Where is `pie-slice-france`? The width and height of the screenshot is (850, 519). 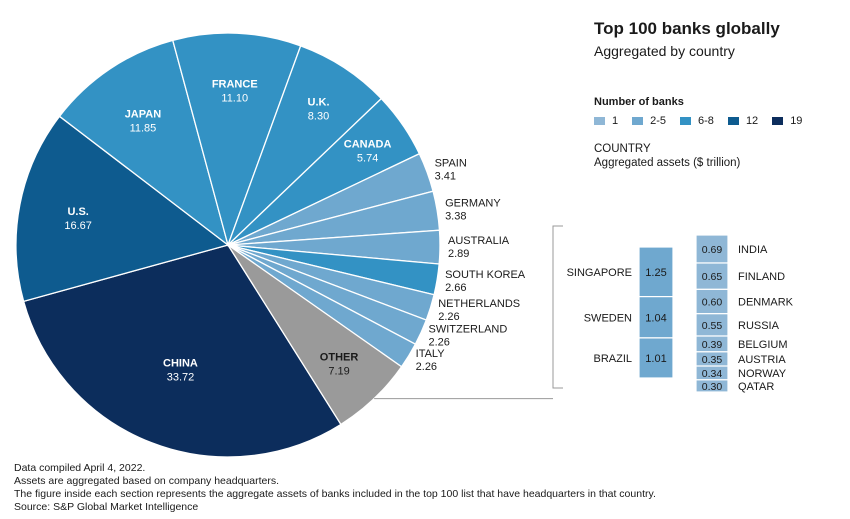
pie-slice-france is located at coordinates (236, 140).